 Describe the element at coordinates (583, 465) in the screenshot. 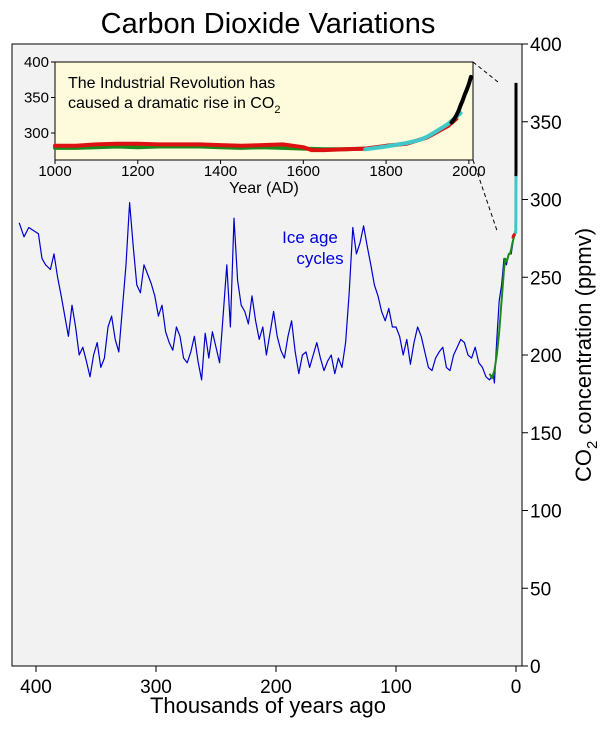

I see `y-axis-label-co: CO` at that location.